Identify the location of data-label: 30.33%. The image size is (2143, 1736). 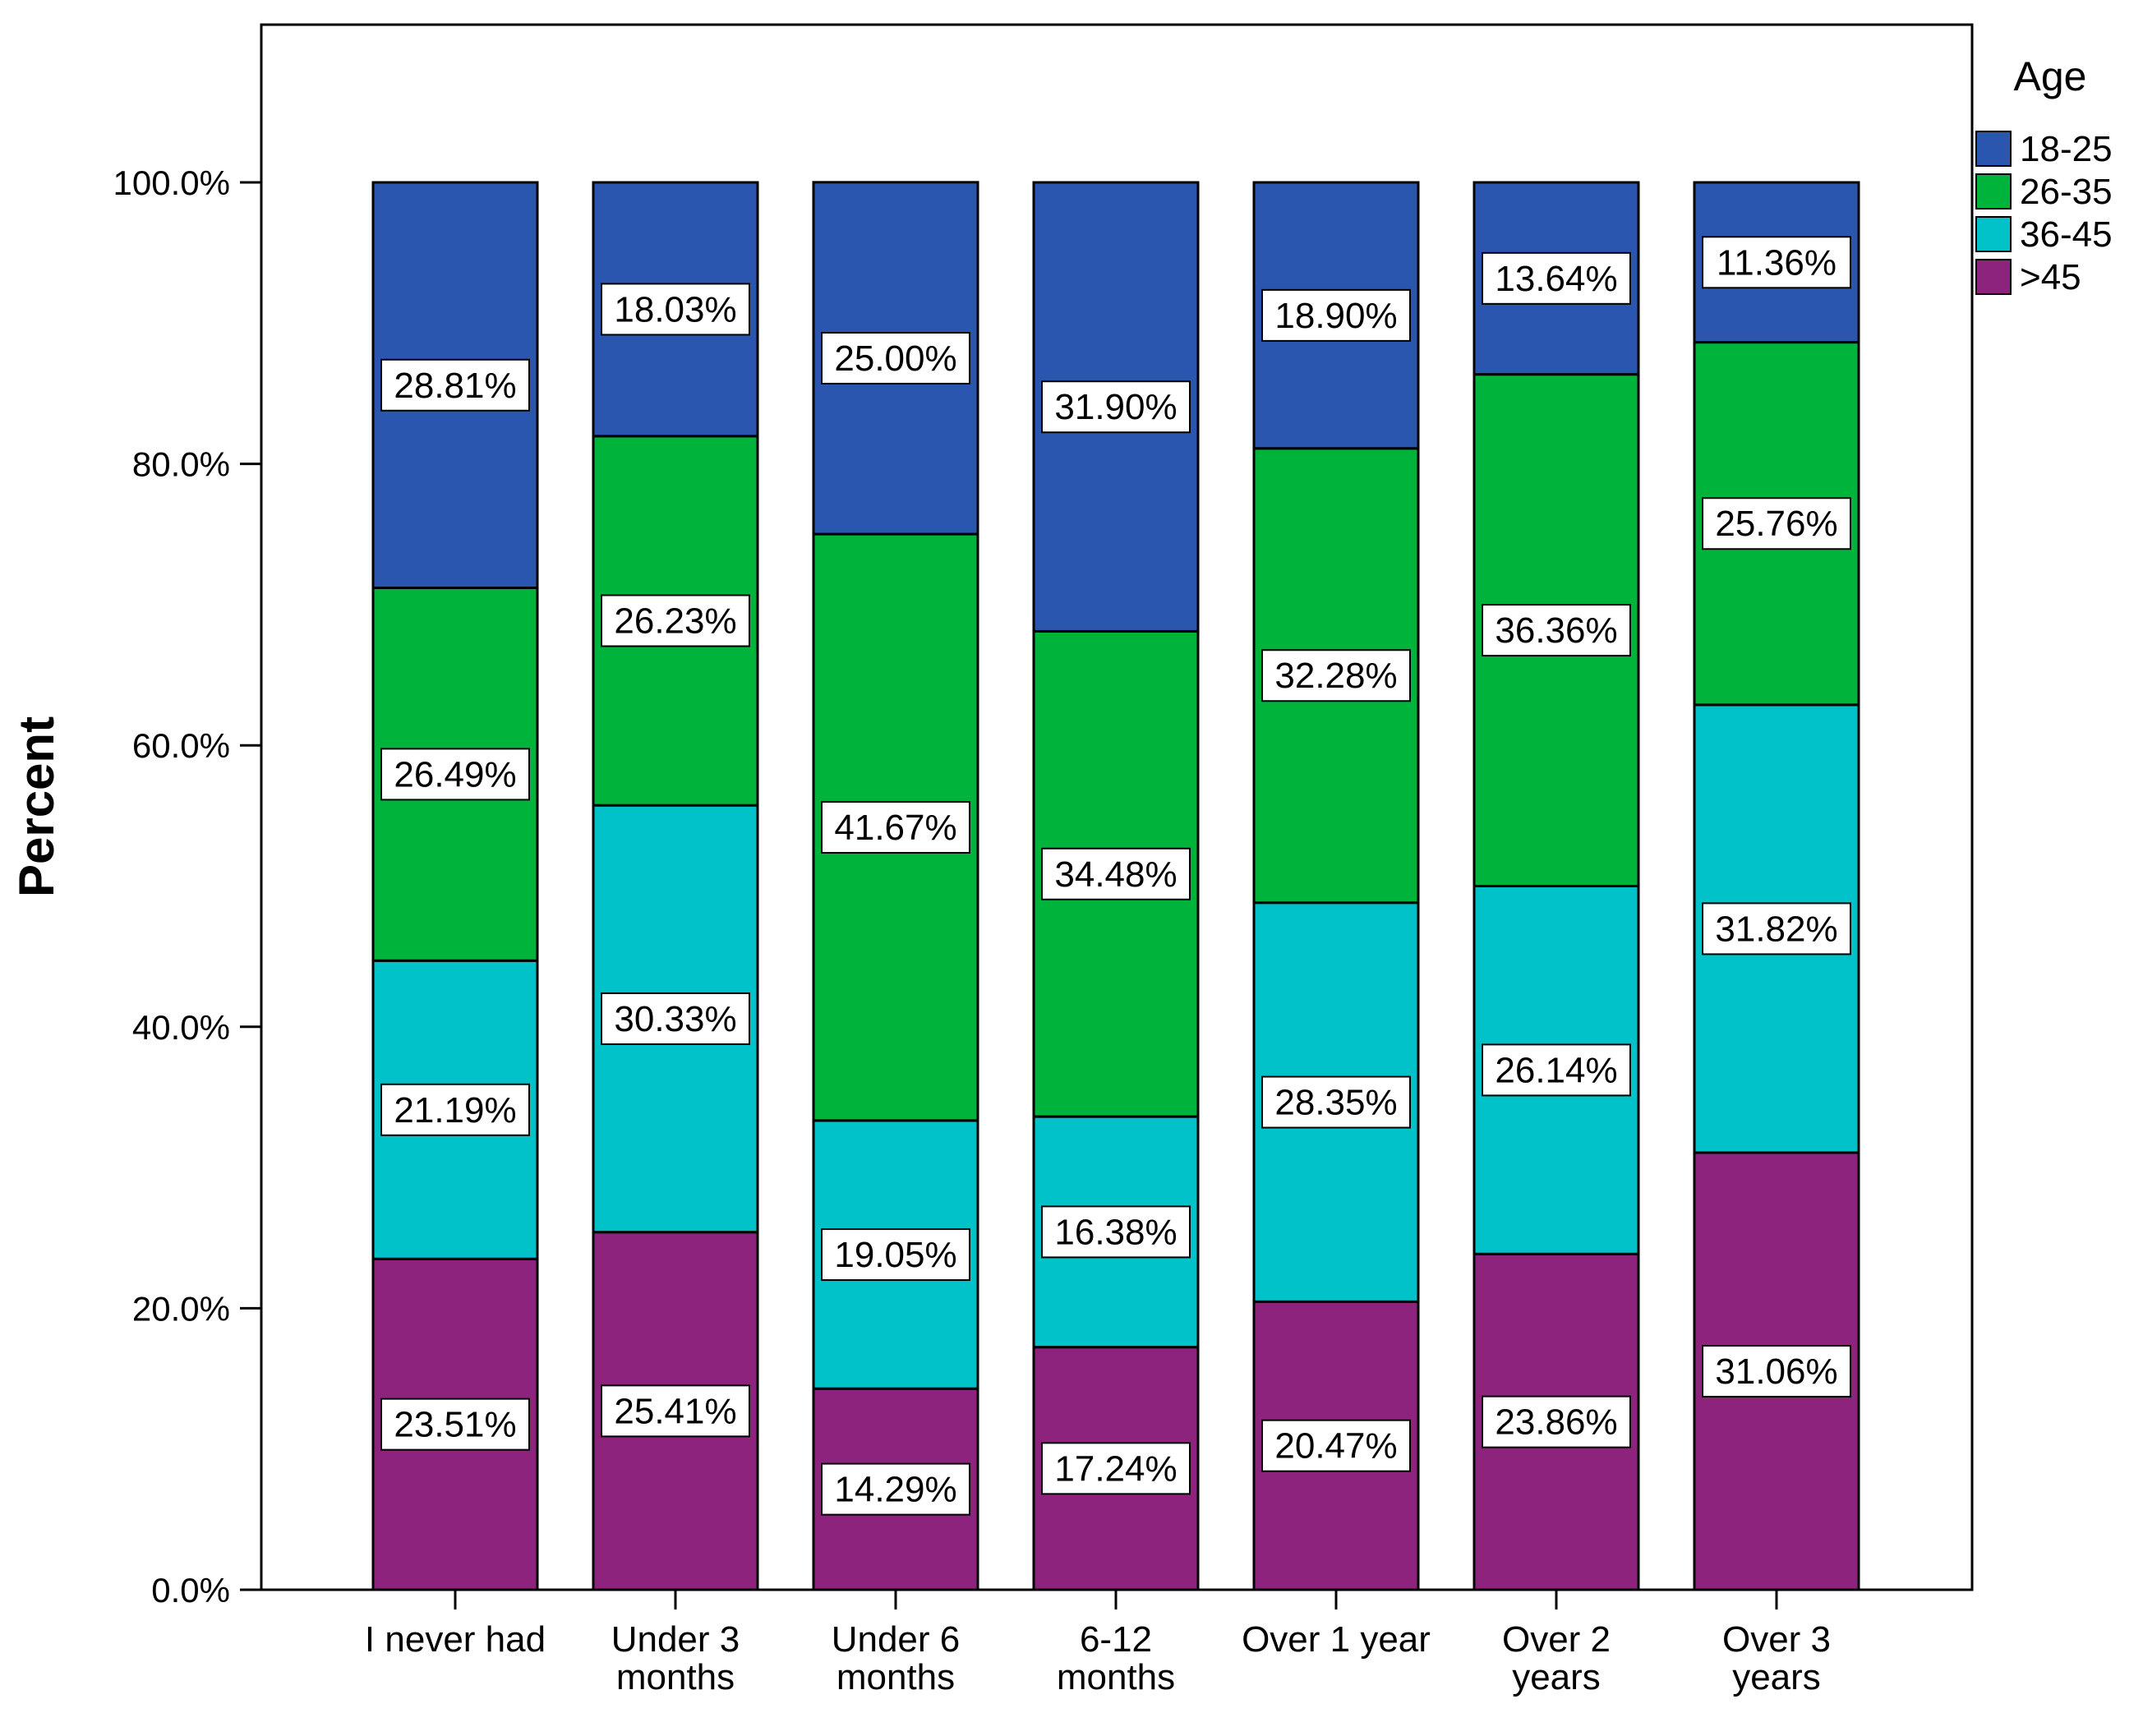
(675, 1019).